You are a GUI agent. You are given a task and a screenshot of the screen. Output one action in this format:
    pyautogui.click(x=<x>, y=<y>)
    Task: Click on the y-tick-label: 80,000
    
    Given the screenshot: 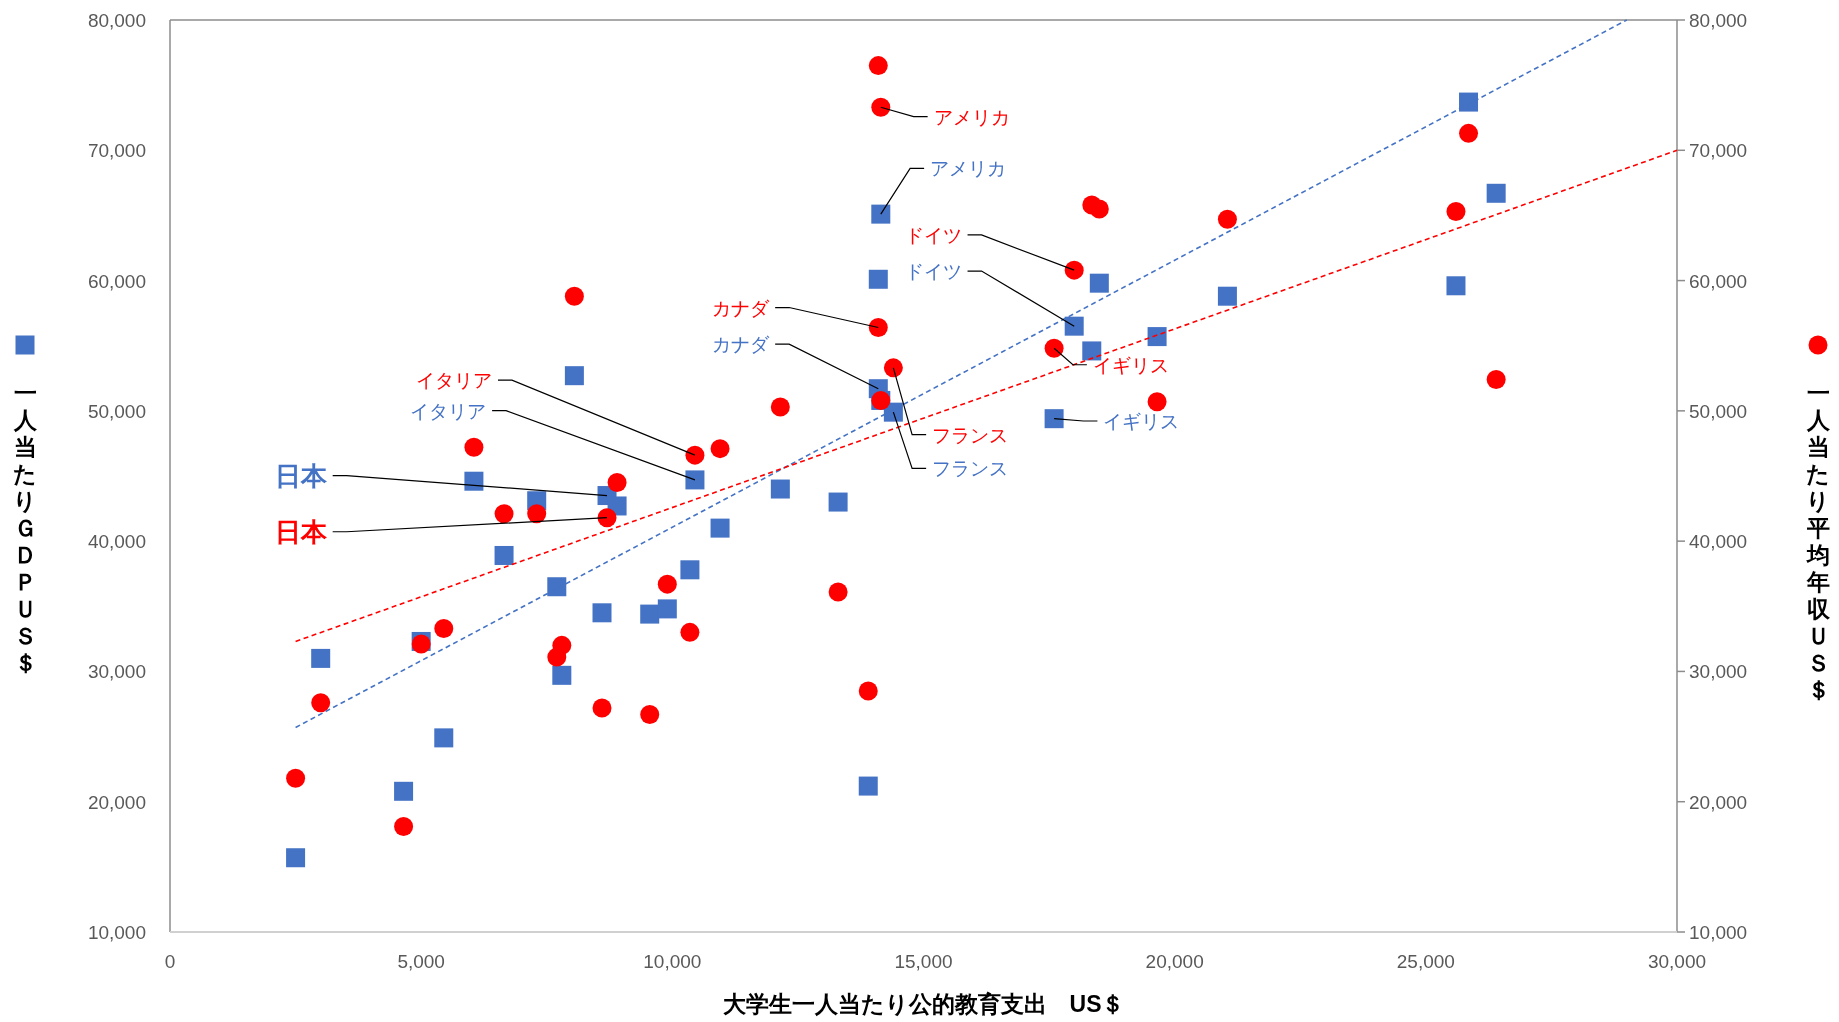 What is the action you would take?
    pyautogui.click(x=116, y=20)
    